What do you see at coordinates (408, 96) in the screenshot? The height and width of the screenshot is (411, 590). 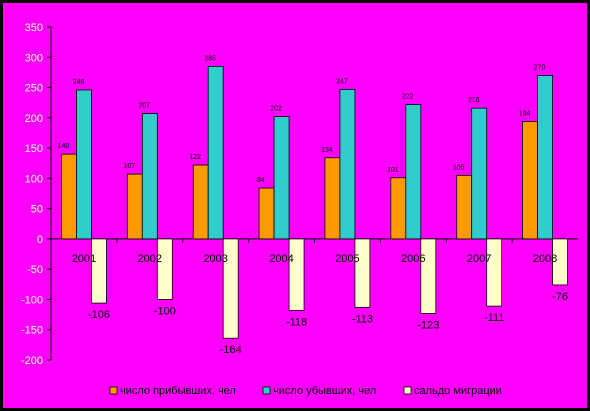 I see `data-label: 222` at bounding box center [408, 96].